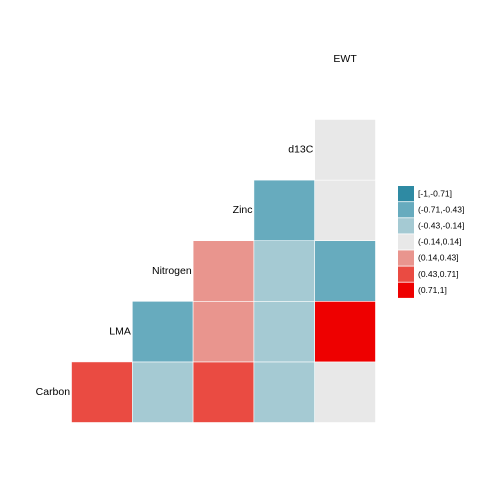  I want to click on legend-label-2: (-0.43,-0.14], so click(441, 226).